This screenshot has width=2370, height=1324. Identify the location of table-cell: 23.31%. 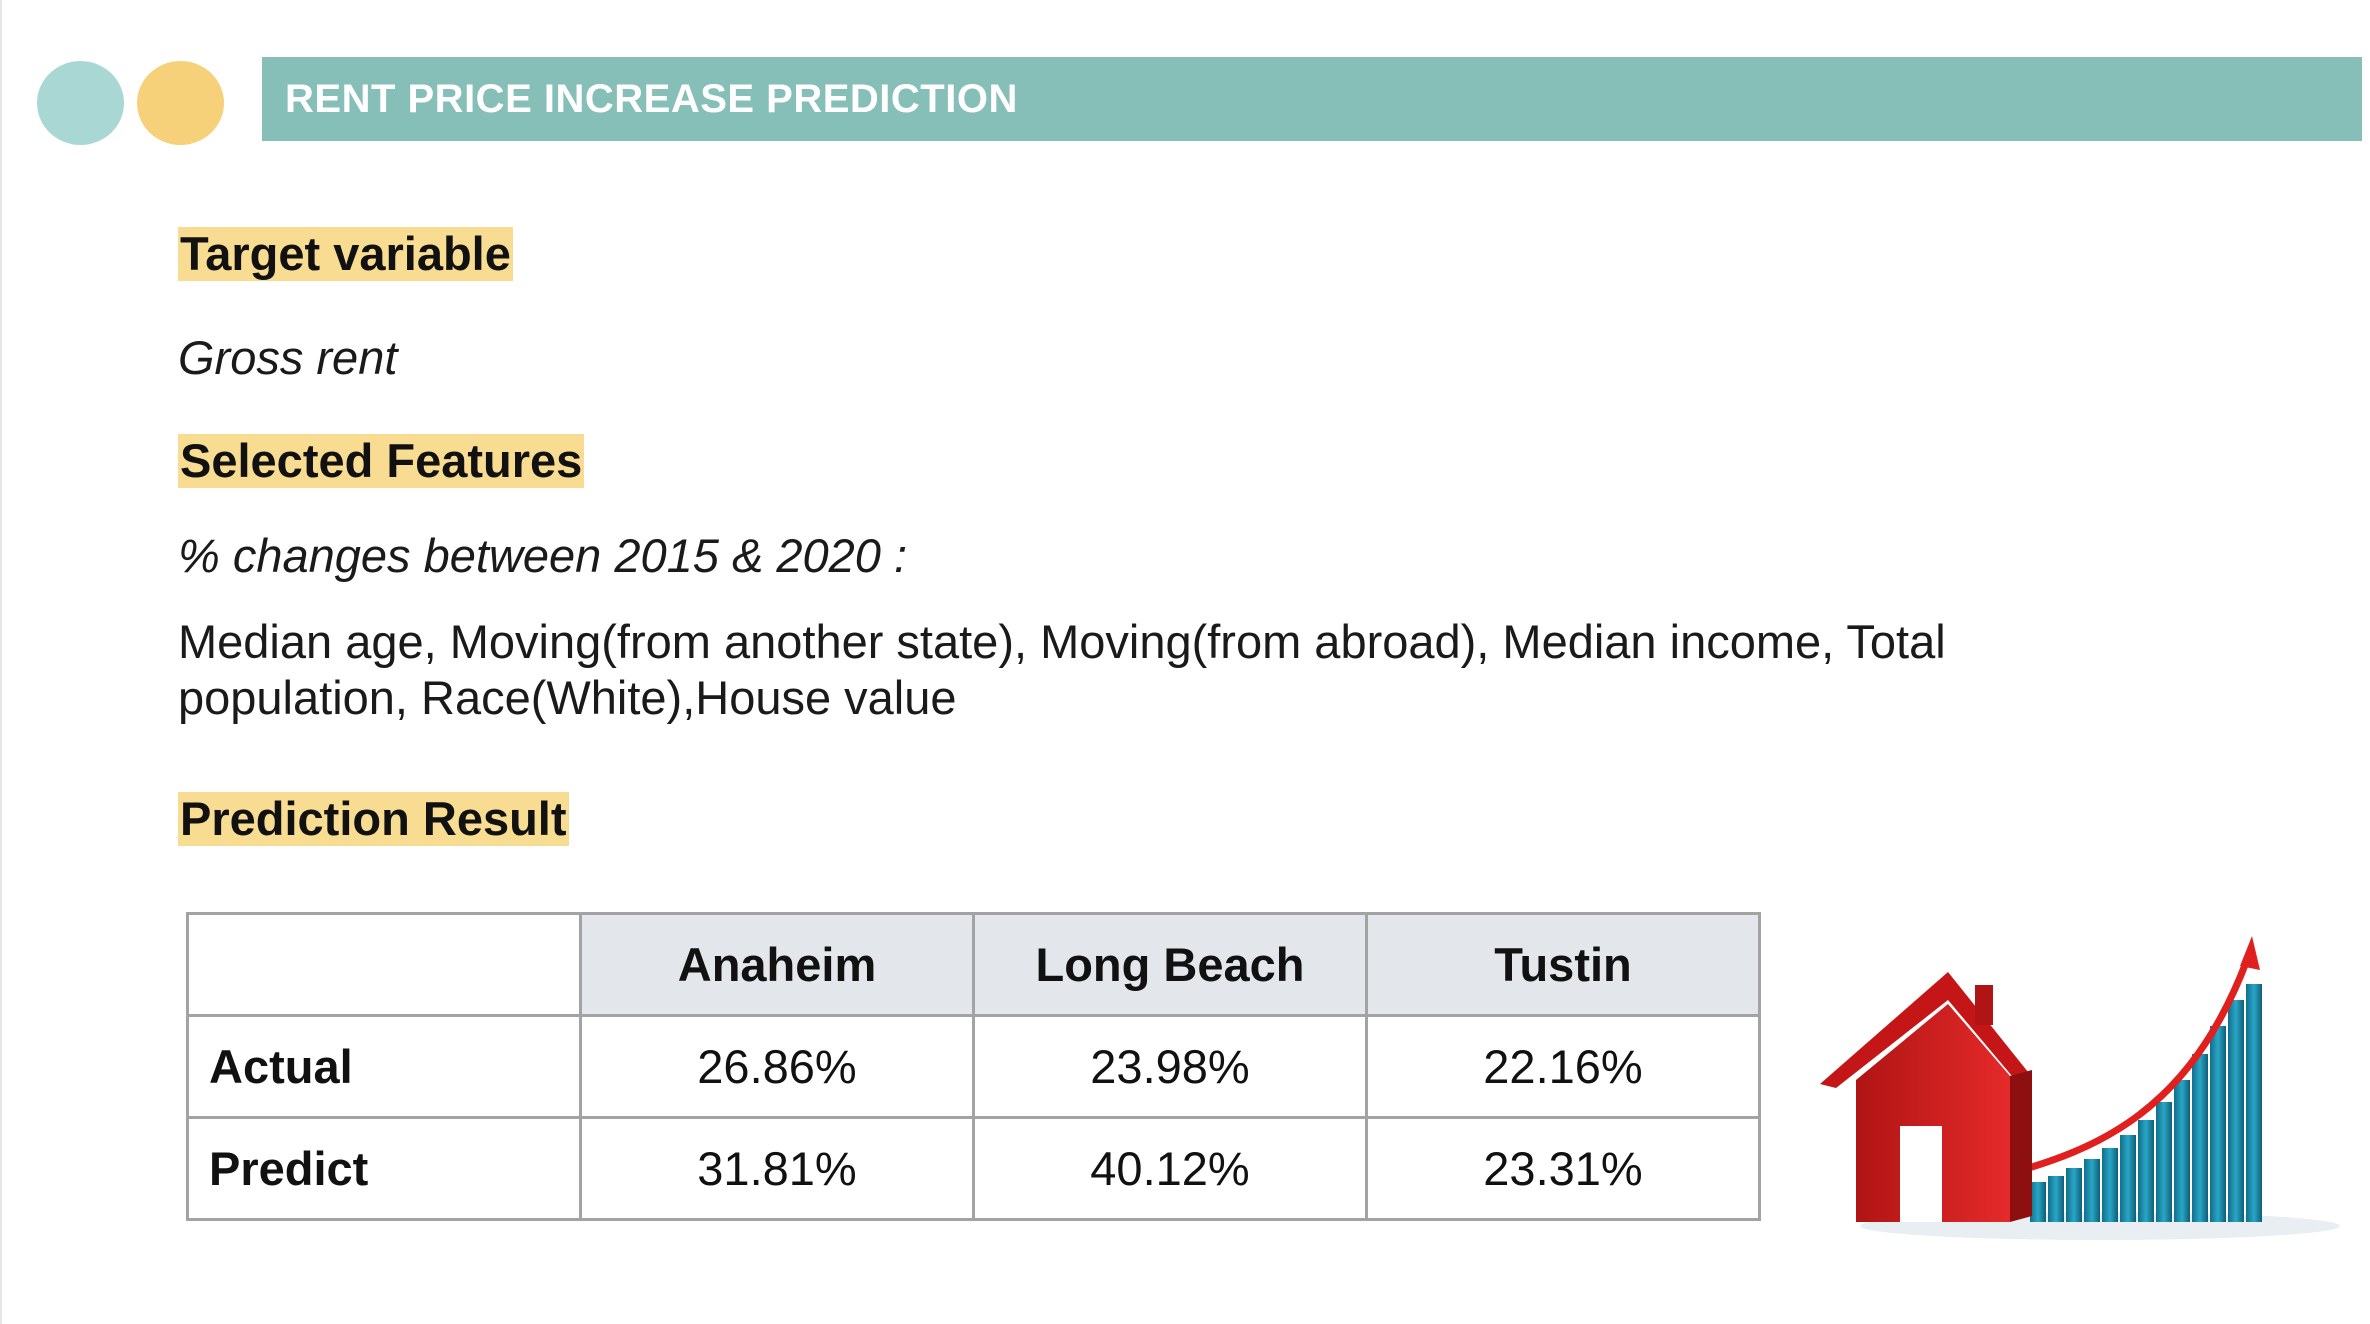
(1563, 1168).